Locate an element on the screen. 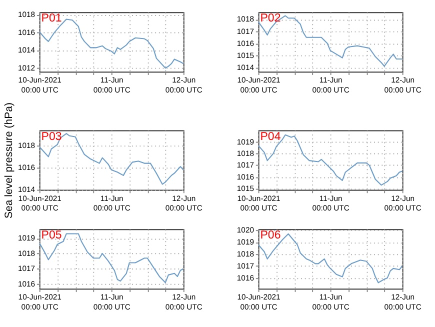 This screenshot has width=435, height=327. annotation: P03 is located at coordinates (51, 136).